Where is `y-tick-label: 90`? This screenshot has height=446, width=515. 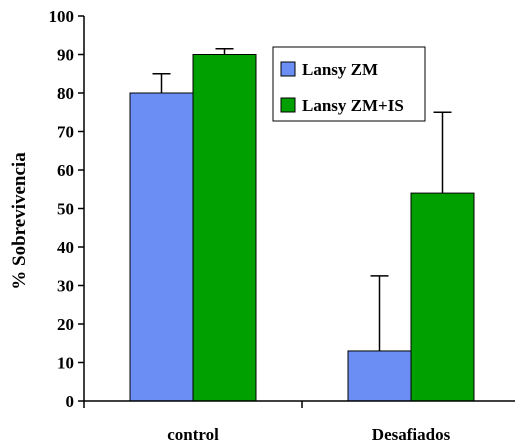 y-tick-label: 90 is located at coordinates (65, 55).